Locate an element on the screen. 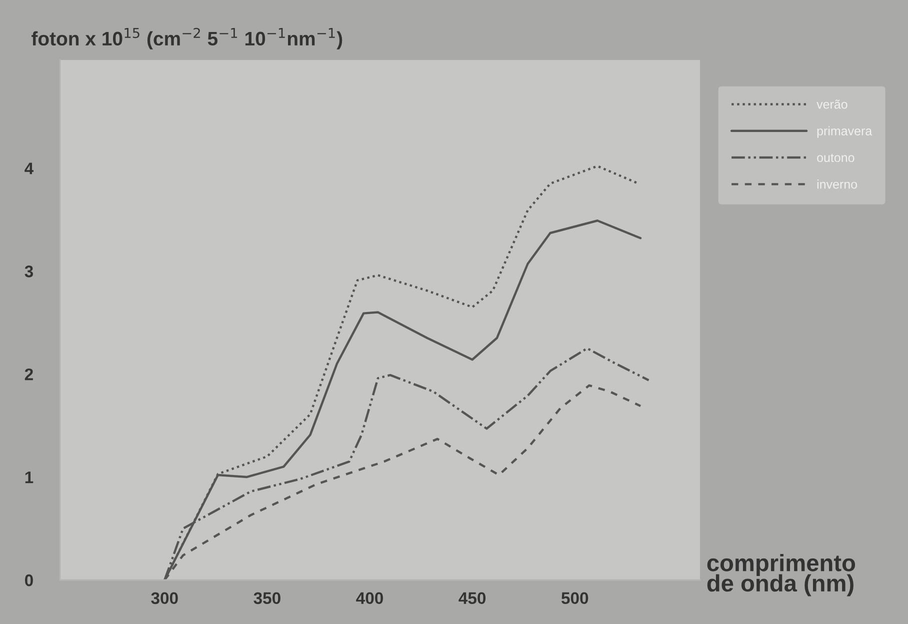  x-axis-title: comprimento de onda (nm) is located at coordinates (781, 575).